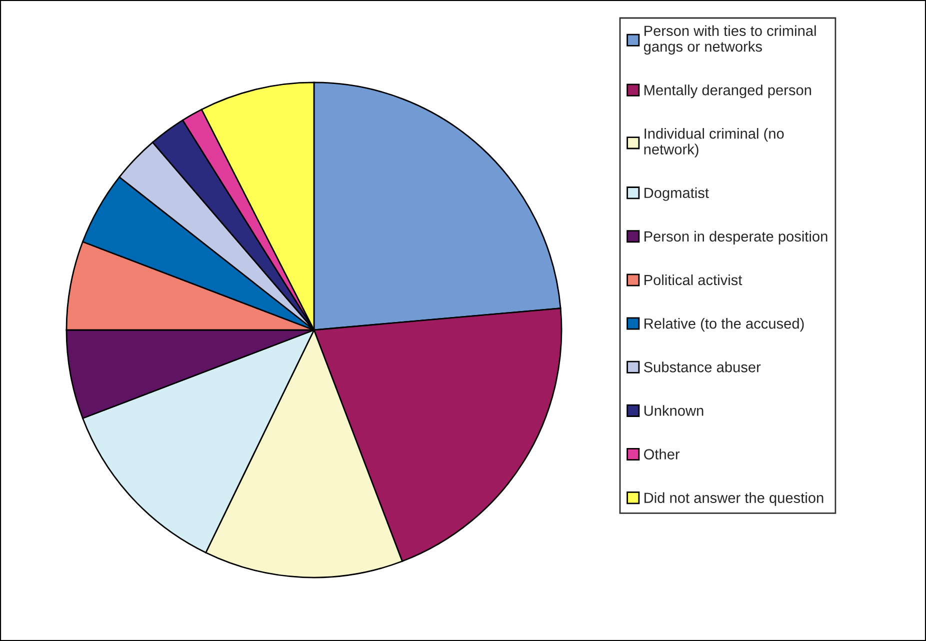 The width and height of the screenshot is (926, 641). I want to click on legend-label: Mentally deranged person, so click(728, 91).